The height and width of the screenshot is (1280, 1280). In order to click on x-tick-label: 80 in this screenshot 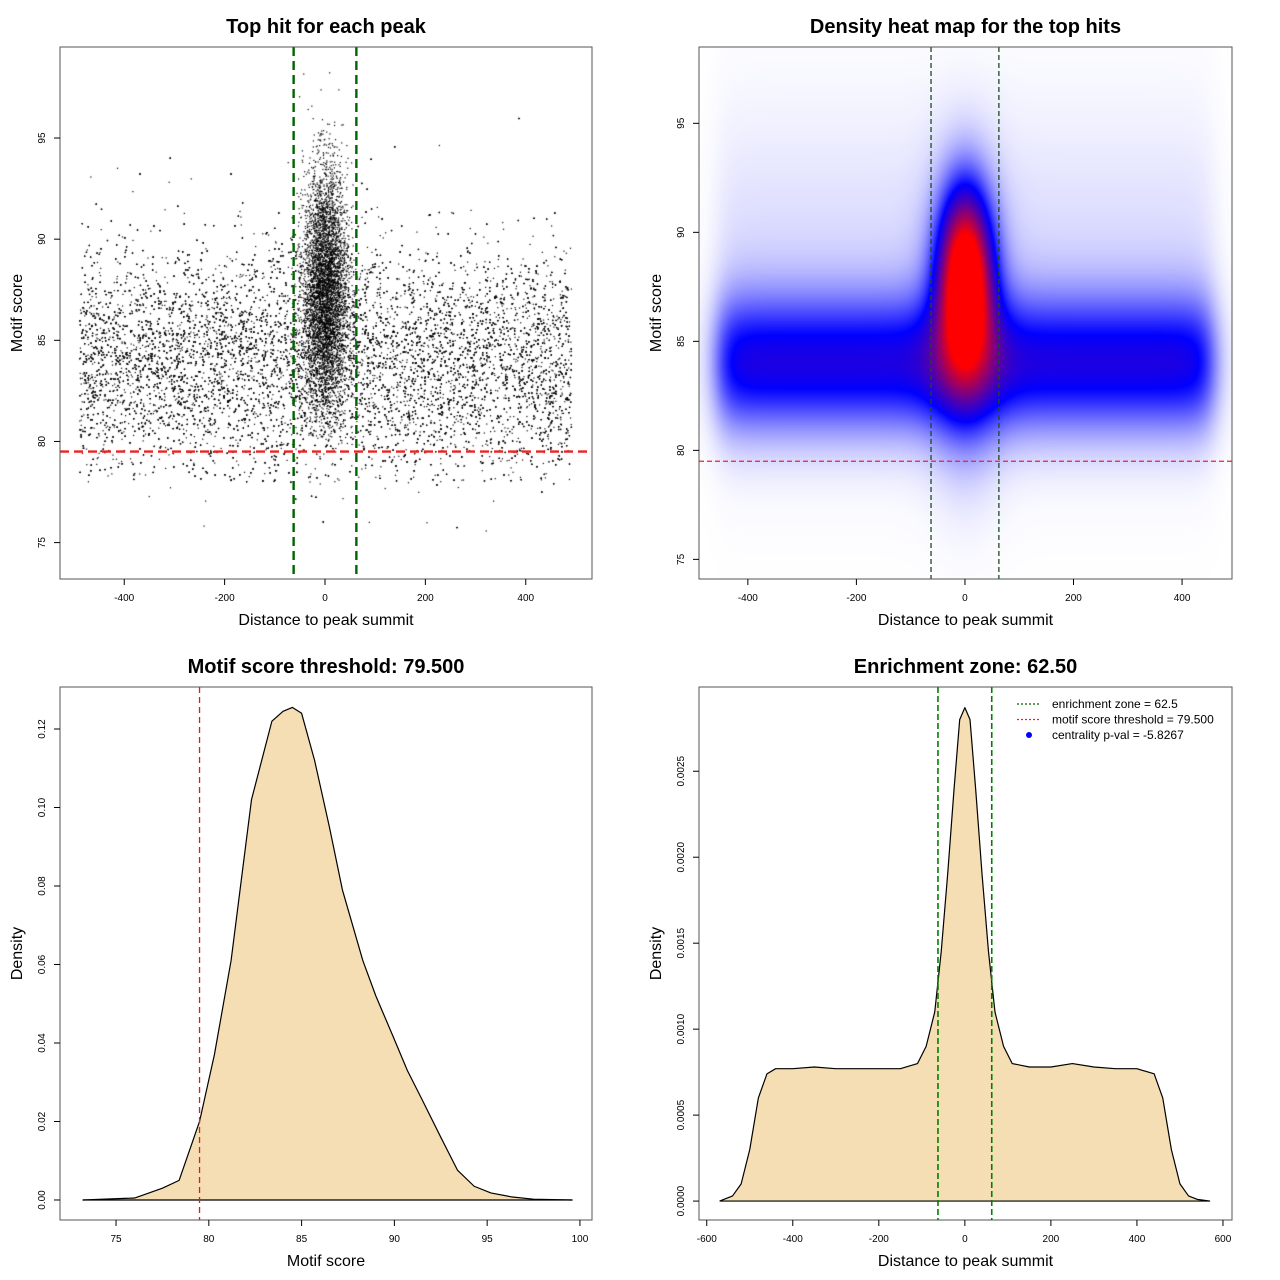, I will do `click(209, 1239)`.